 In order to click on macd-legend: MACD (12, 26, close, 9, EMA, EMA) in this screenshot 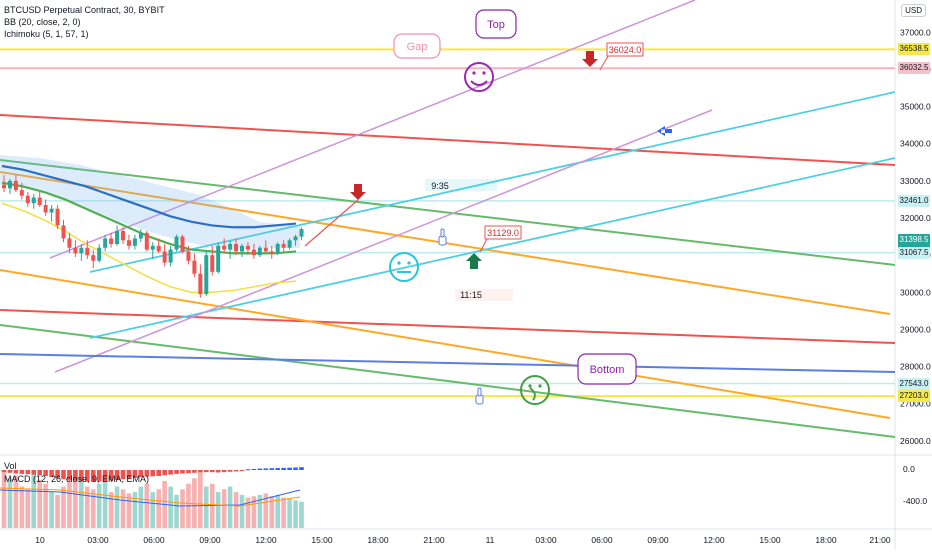, I will do `click(77, 479)`.